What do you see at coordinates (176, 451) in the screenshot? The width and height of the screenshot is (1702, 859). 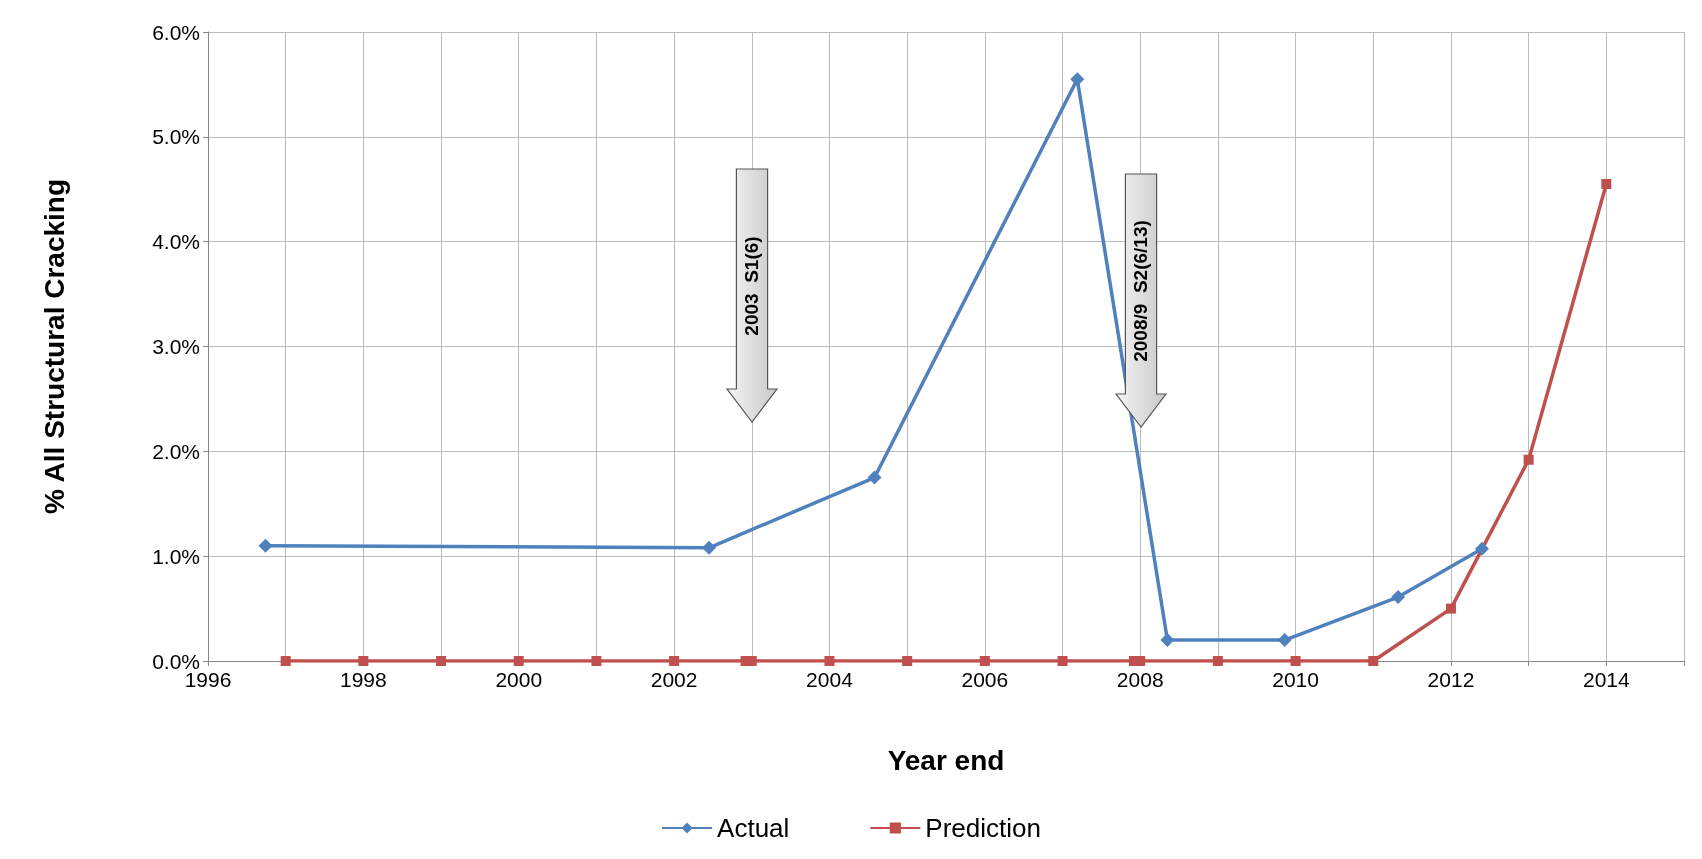 I see `y-tick-label: 2.0%` at bounding box center [176, 451].